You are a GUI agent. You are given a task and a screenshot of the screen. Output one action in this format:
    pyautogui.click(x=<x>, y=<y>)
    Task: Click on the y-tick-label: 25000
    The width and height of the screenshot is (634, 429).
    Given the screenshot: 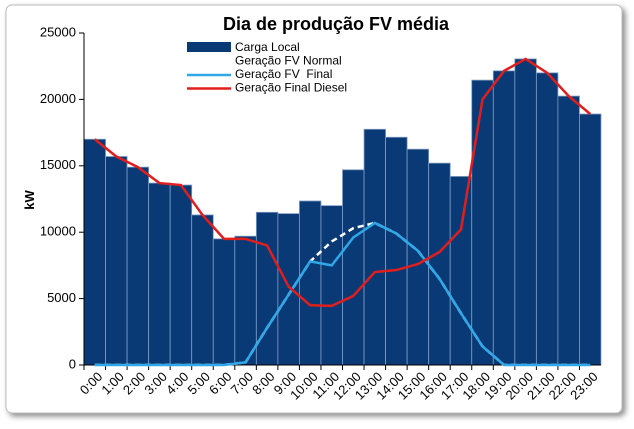 What is the action you would take?
    pyautogui.click(x=58, y=31)
    